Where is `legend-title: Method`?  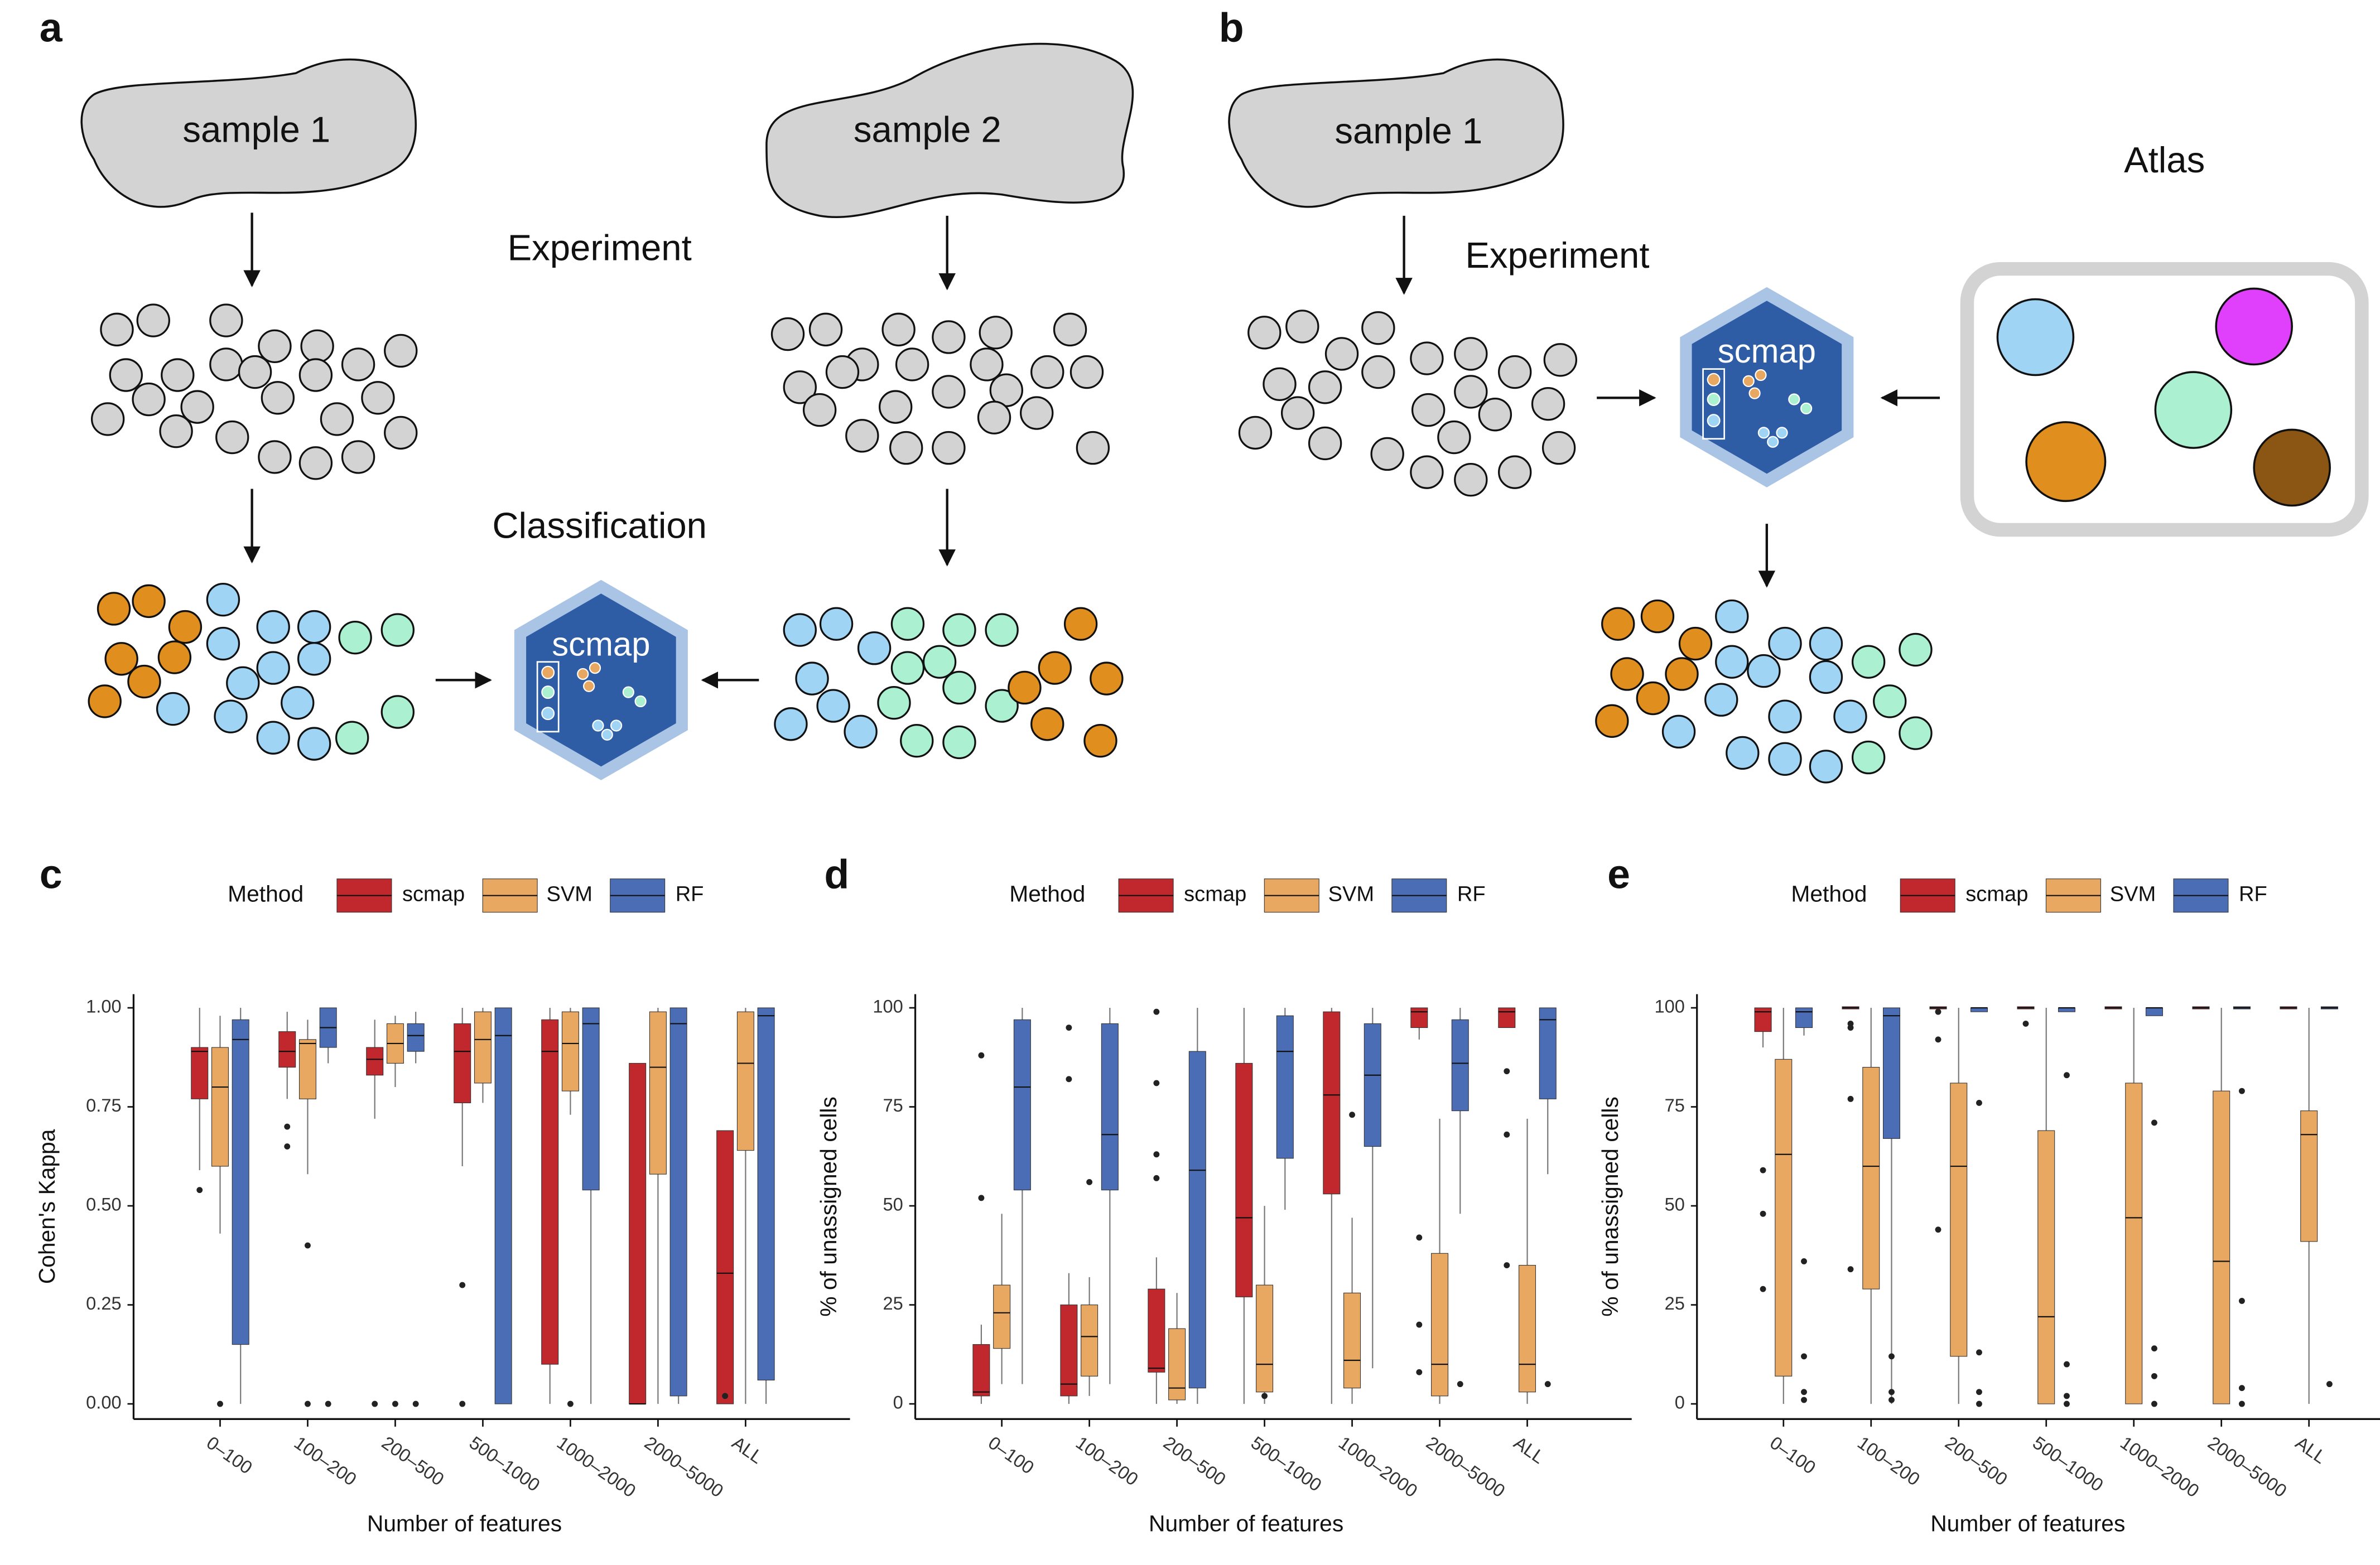 legend-title: Method is located at coordinates (1829, 893).